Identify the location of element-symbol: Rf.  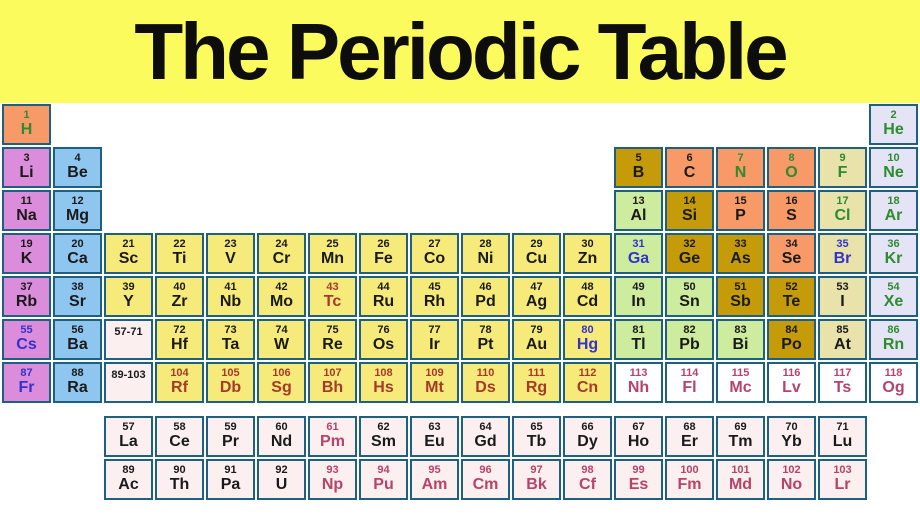
(179, 388).